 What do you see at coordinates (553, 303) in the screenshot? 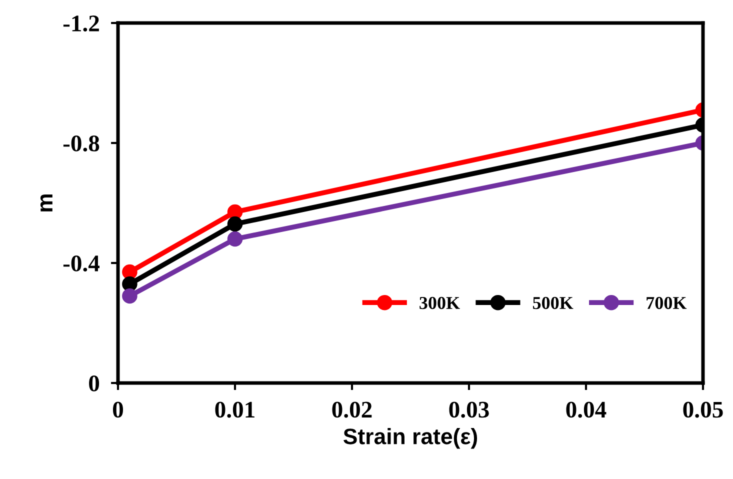
I see `legend-label: 500K` at bounding box center [553, 303].